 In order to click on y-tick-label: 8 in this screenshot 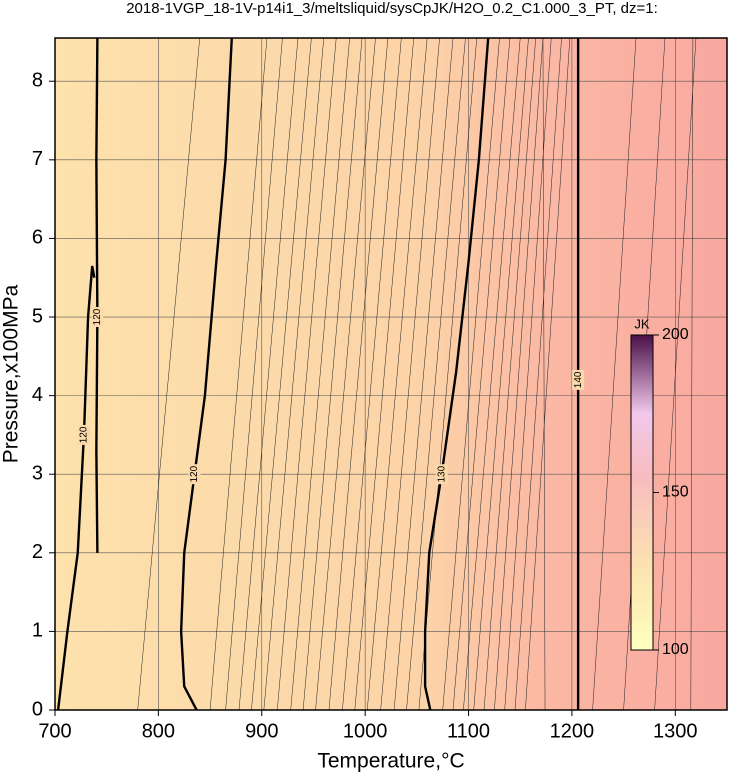, I will do `click(37, 81)`.